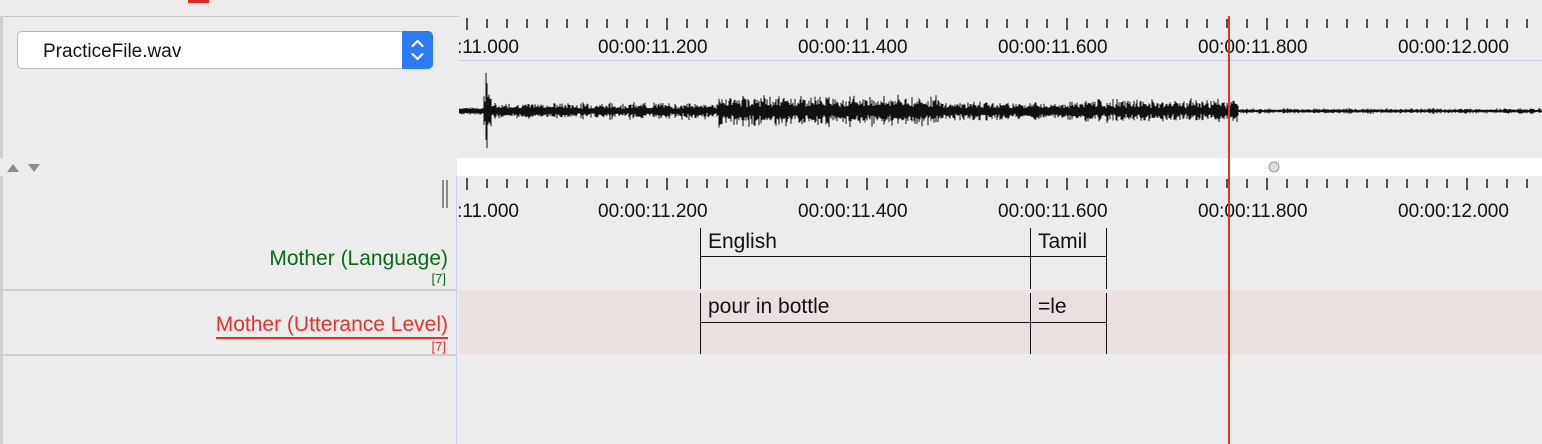 The image size is (1542, 444). Describe the element at coordinates (417, 50) in the screenshot. I see `up-down-chevron-icon` at that location.